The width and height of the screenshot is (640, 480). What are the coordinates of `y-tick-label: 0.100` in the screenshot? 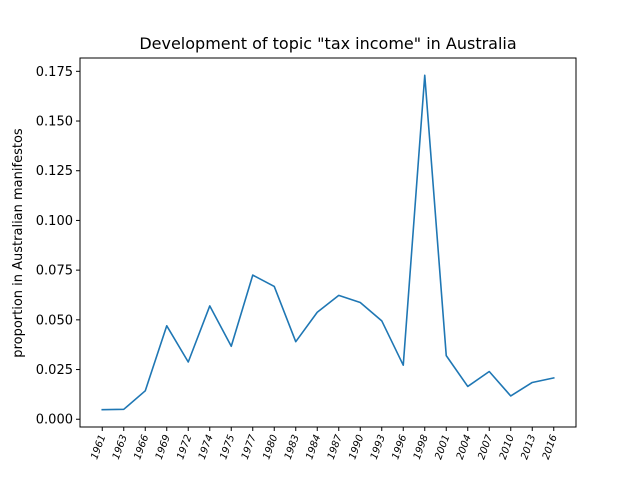 It's located at (54, 221).